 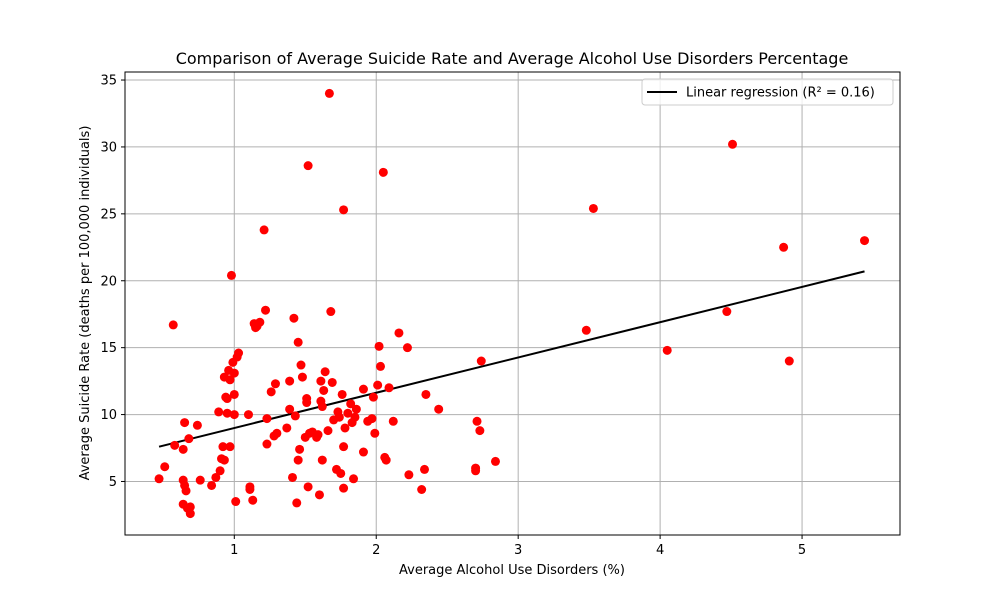 I want to click on x-tick-label: 5, so click(x=802, y=550).